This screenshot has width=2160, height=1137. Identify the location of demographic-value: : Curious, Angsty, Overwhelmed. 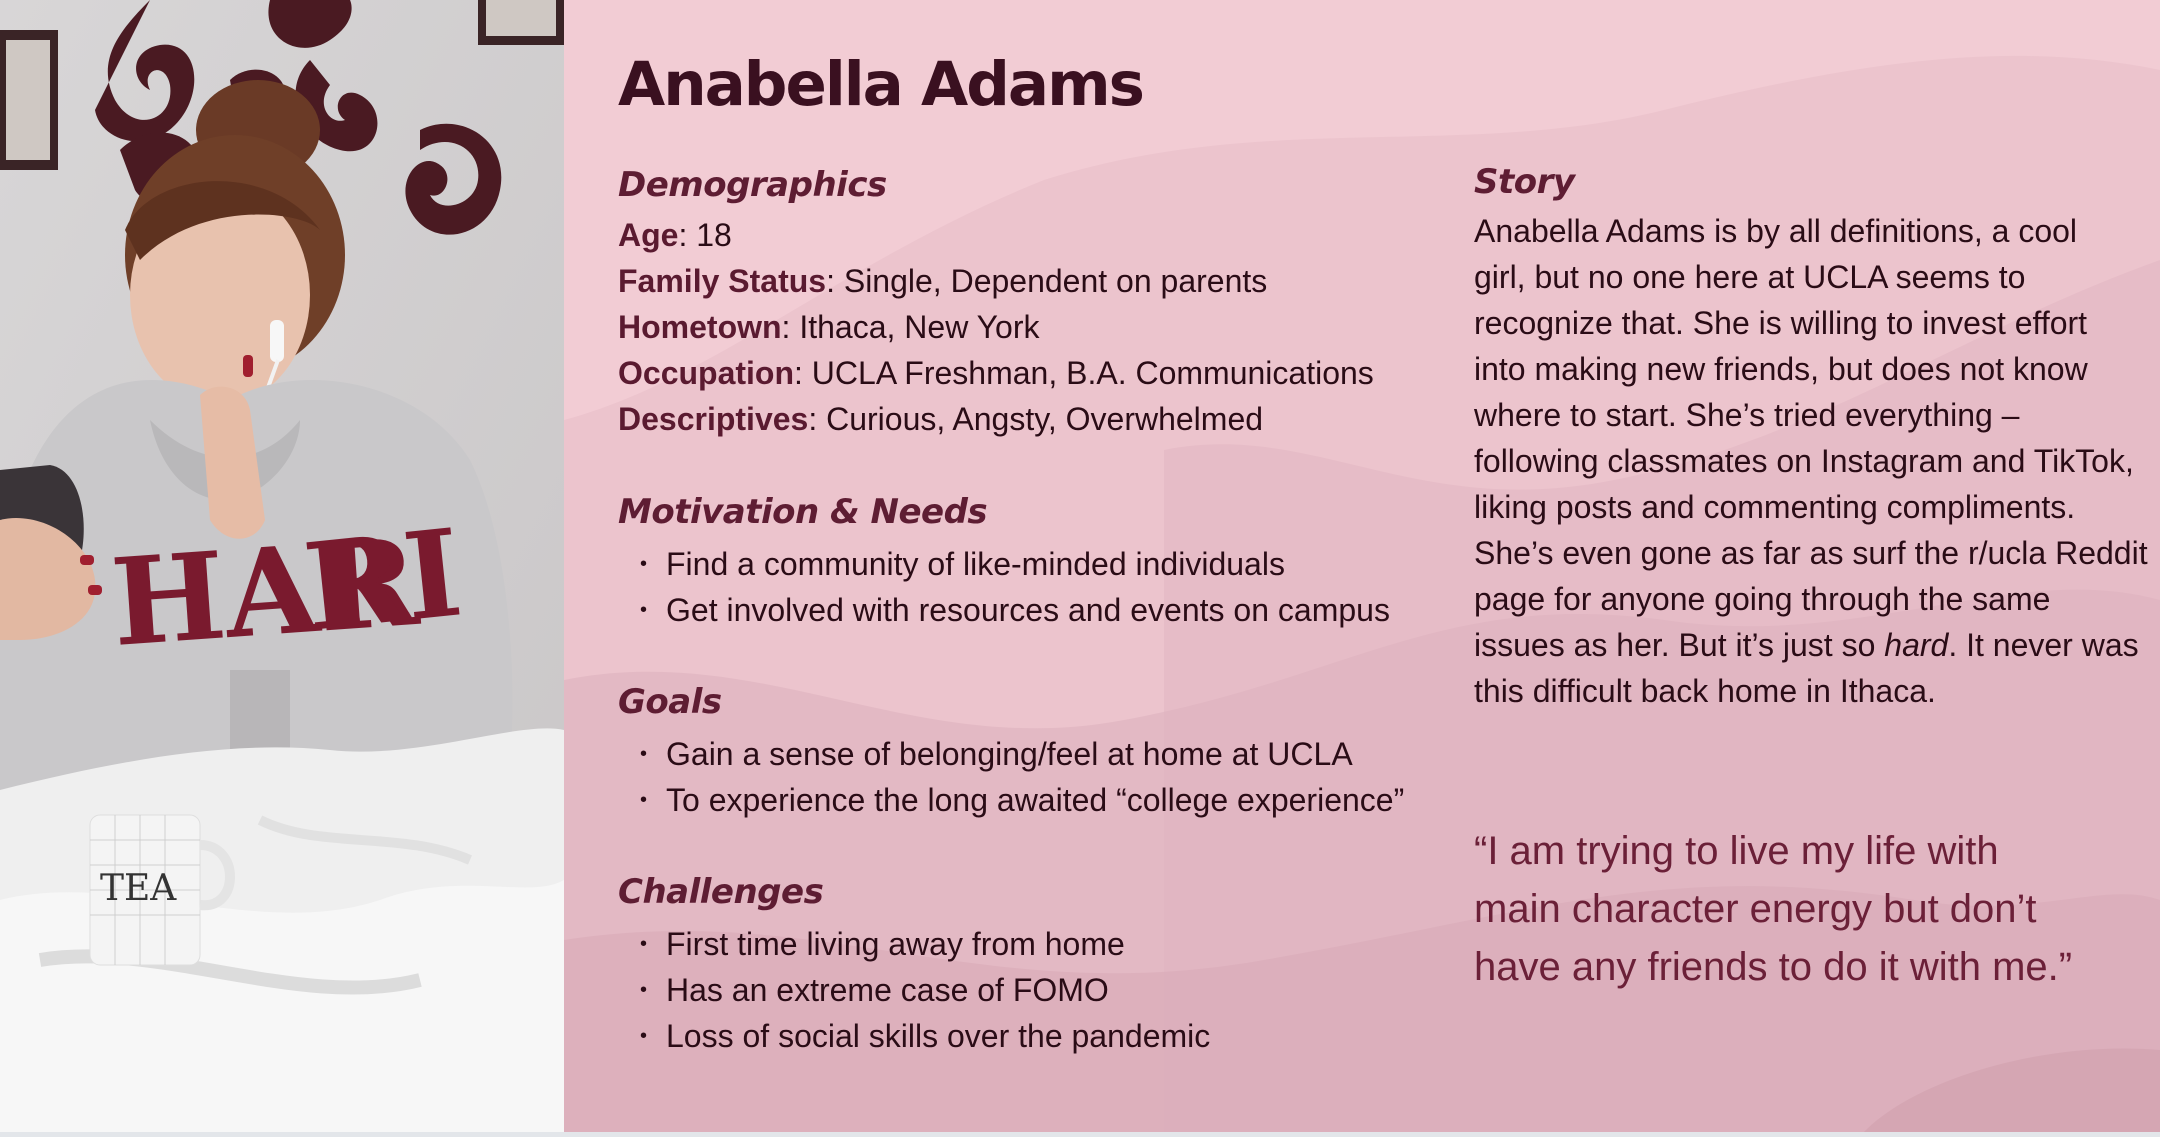
(1036, 419).